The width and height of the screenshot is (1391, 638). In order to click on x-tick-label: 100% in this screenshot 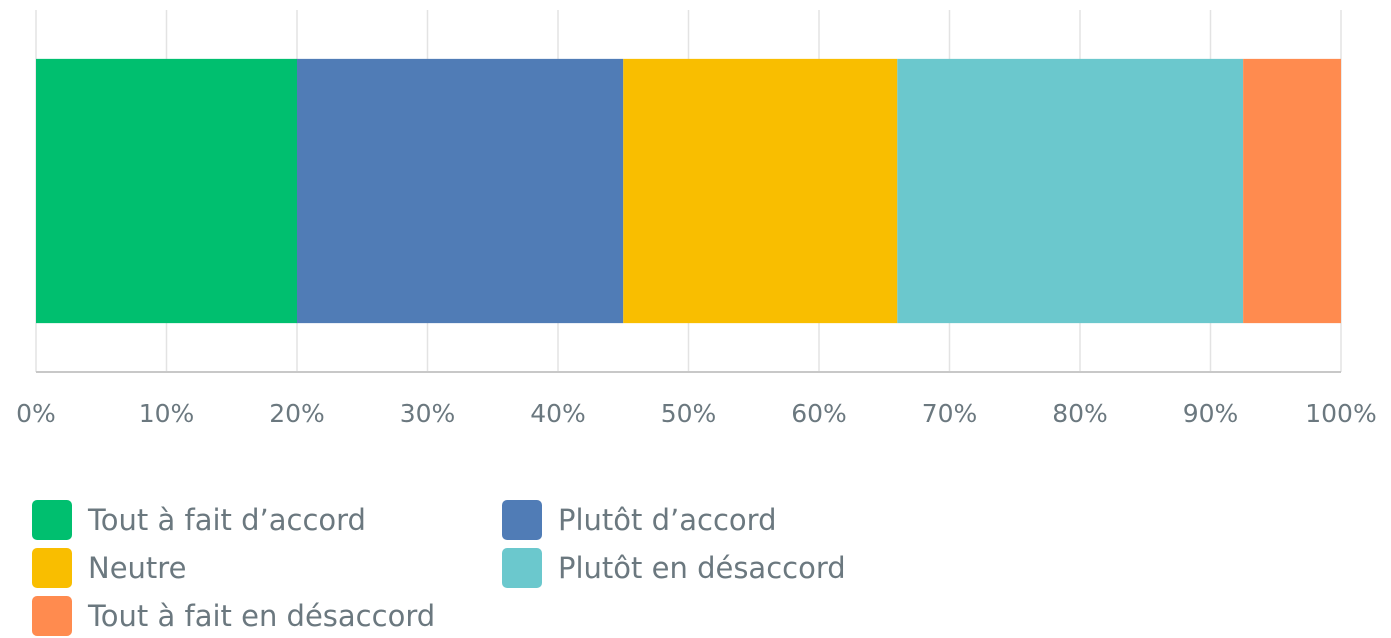, I will do `click(1340, 413)`.